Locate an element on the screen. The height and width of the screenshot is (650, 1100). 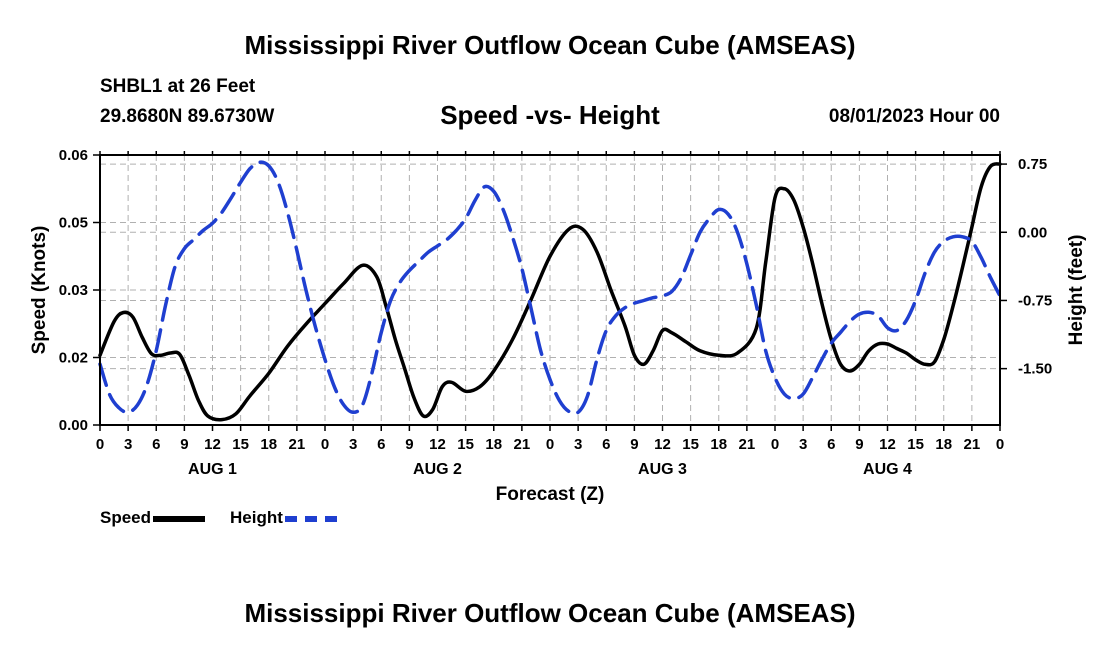
forecast-datetime: 08/01/2023 Hour 00 is located at coordinates (914, 116).